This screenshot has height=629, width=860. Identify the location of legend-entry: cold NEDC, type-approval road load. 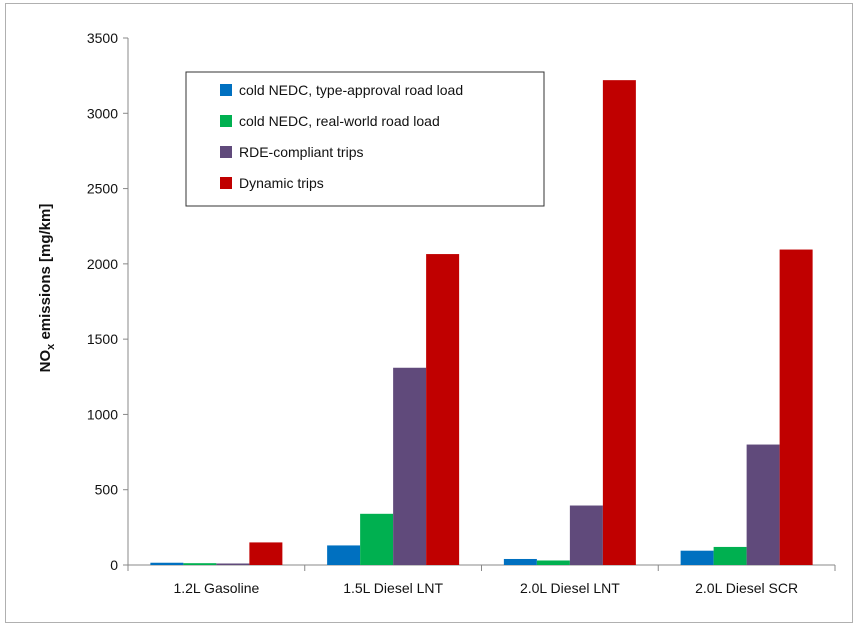
(351, 90).